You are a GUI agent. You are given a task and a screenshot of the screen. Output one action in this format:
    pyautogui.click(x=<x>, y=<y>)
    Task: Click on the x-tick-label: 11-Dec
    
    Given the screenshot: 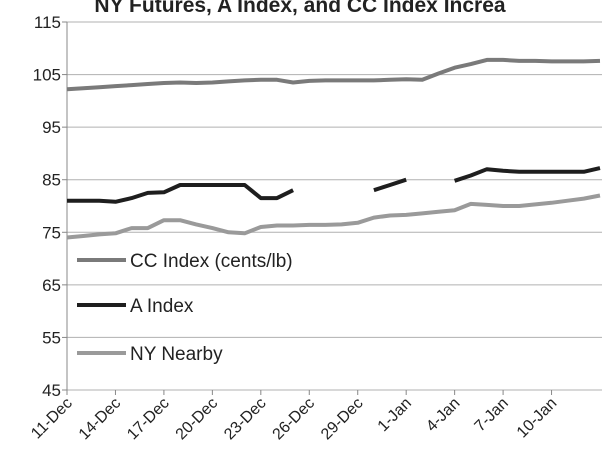 What is the action you would take?
    pyautogui.click(x=52, y=419)
    